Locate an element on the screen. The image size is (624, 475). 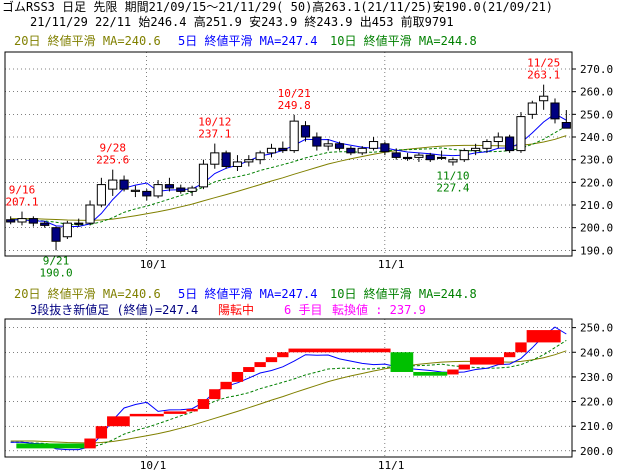
annotation-value: 207.1 is located at coordinates (21, 202).